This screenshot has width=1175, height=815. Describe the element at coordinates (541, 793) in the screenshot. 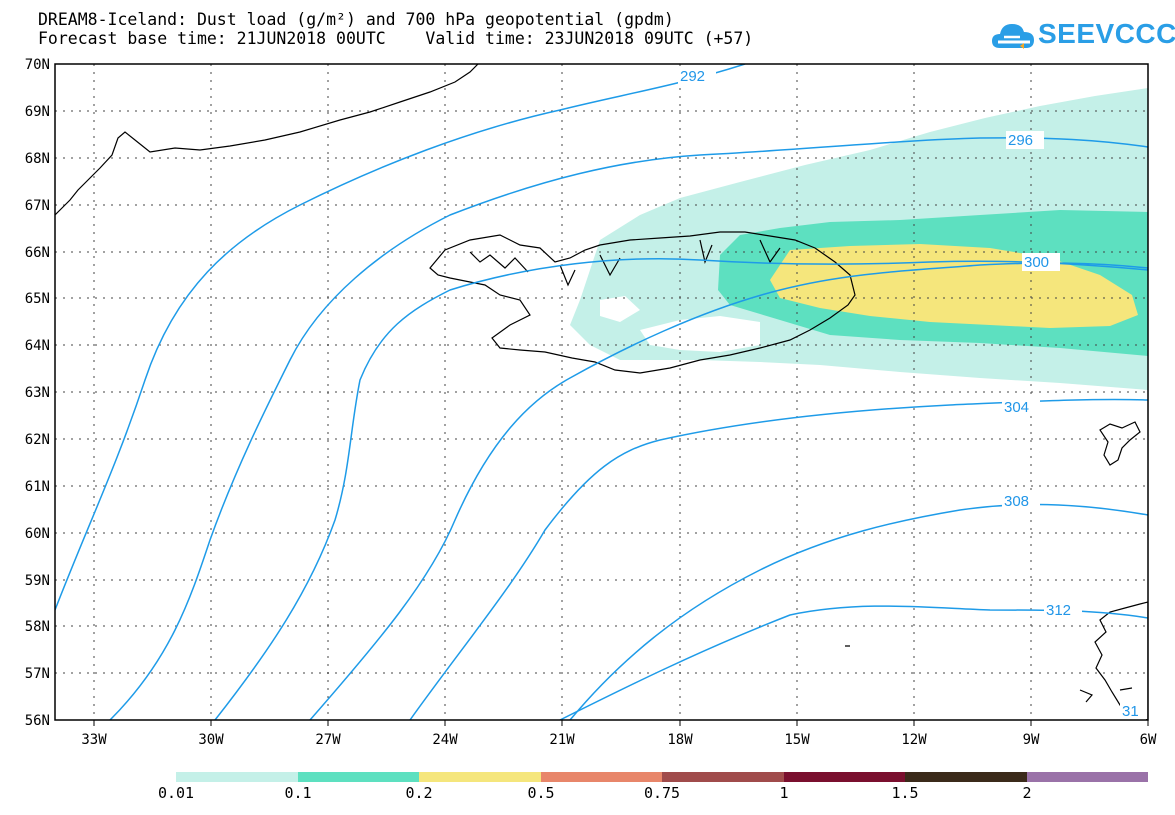

I see `colorbar-label: 0.5` at that location.